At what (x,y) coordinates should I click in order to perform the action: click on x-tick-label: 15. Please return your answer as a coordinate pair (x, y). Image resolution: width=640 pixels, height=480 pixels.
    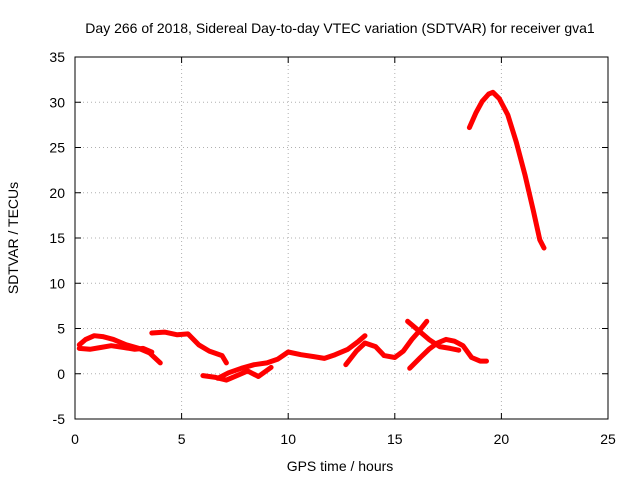
    Looking at the image, I should click on (395, 439).